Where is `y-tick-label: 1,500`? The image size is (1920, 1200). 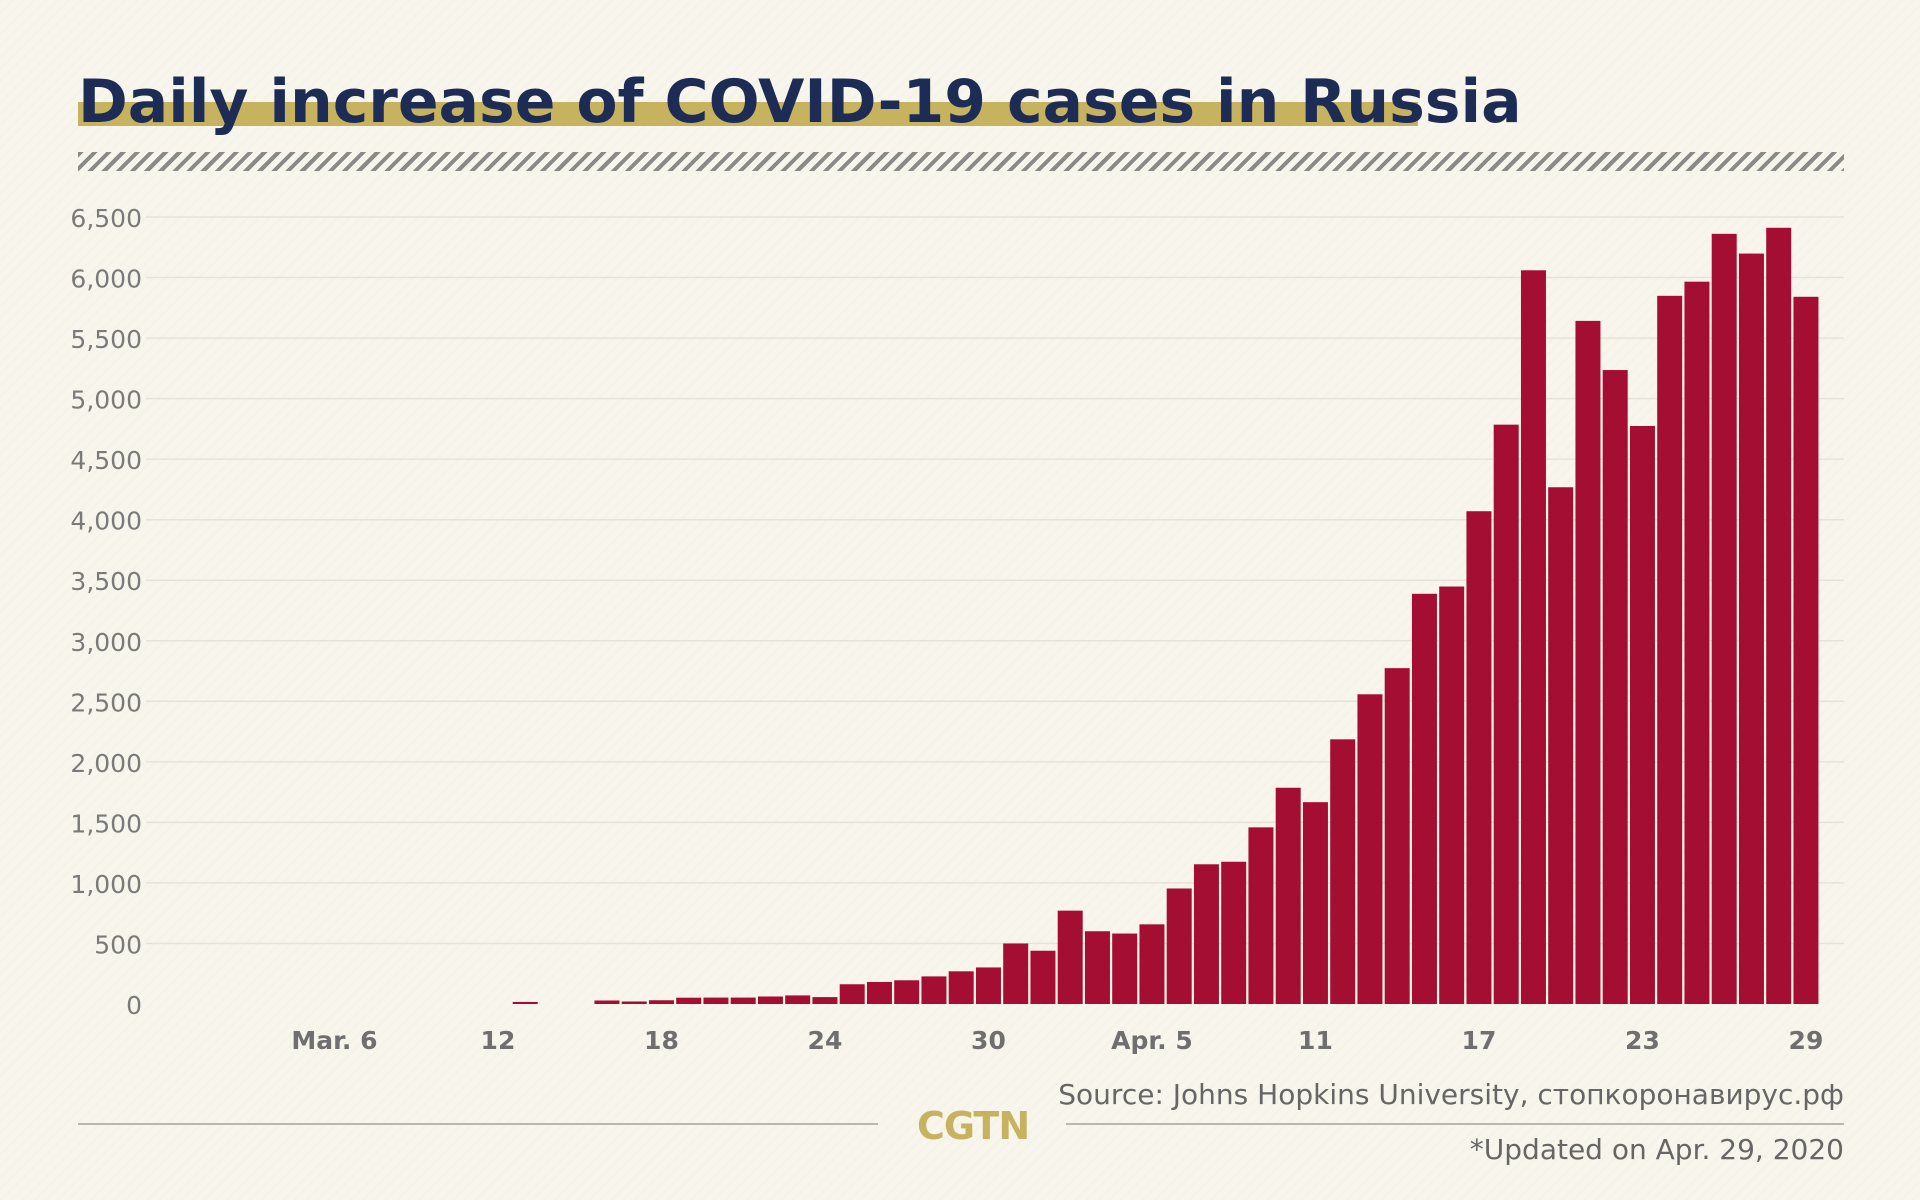
y-tick-label: 1,500 is located at coordinates (106, 823).